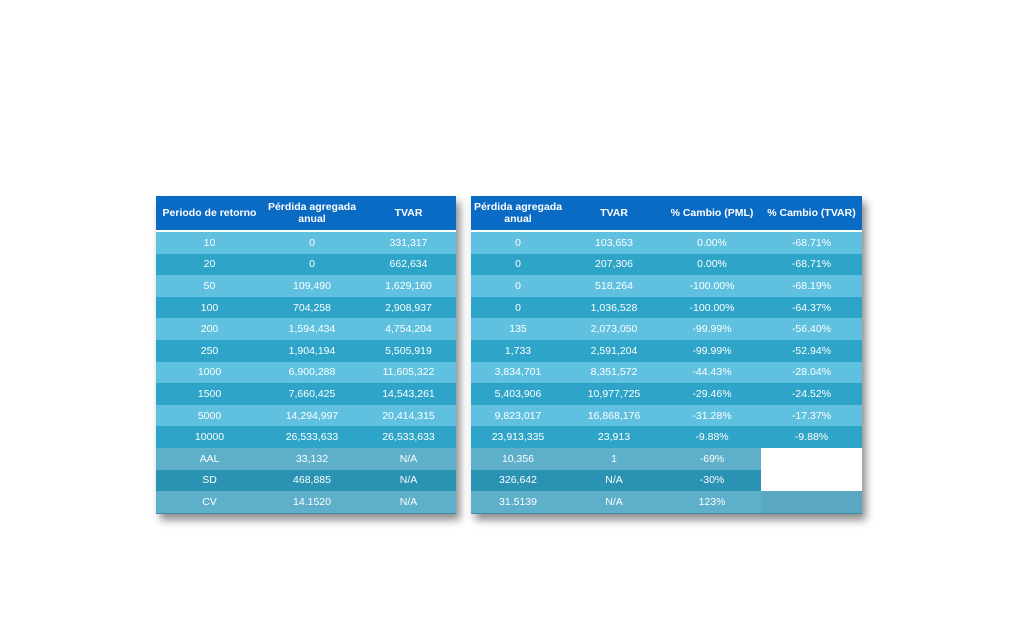 The image size is (1024, 620). What do you see at coordinates (209, 242) in the screenshot?
I see `table-cell: 10` at bounding box center [209, 242].